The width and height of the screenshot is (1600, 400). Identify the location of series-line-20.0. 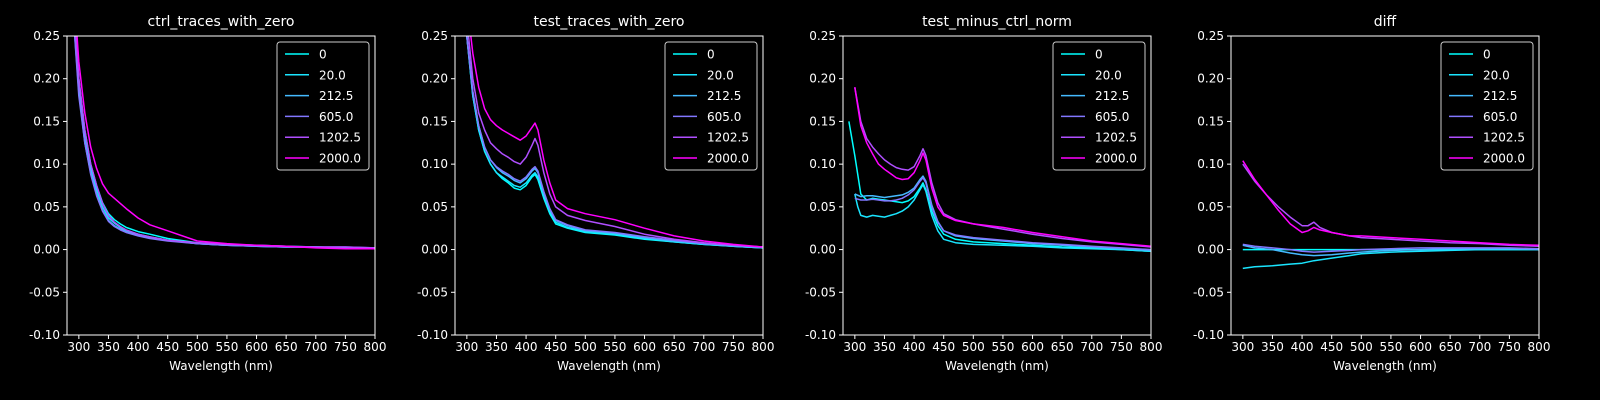
(614, 142).